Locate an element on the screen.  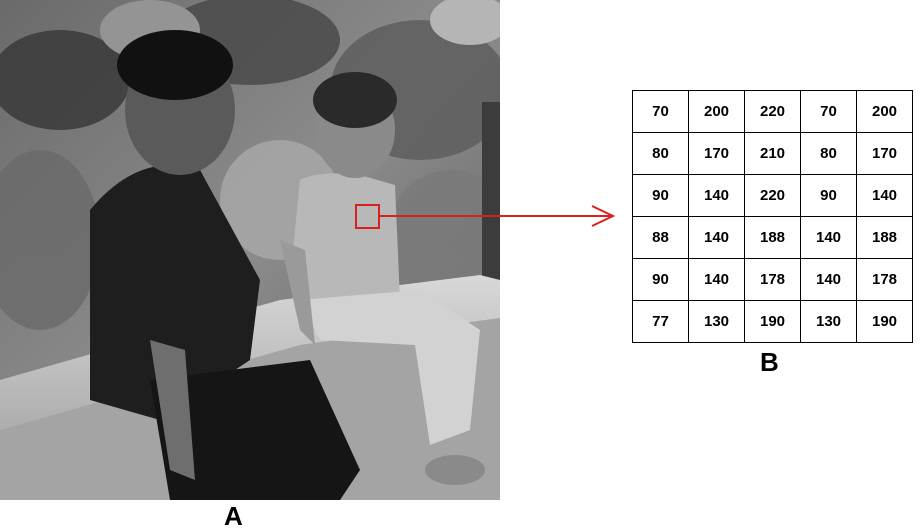
arrow-head is located at coordinates (603, 216).